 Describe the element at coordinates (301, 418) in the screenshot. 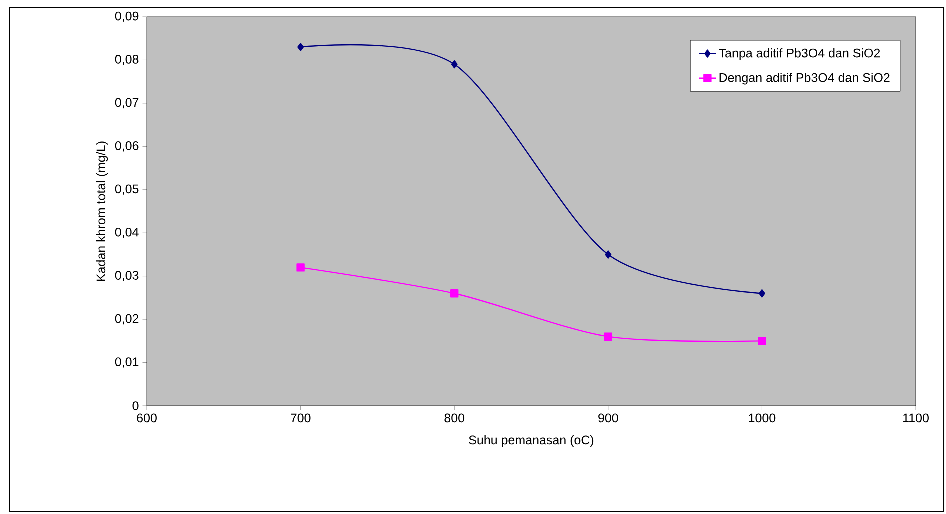

I see `x-tick-label: 700` at that location.